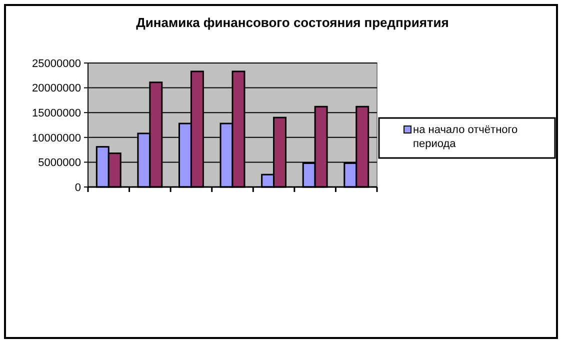 Image resolution: width=563 pixels, height=343 pixels. I want to click on chart-title: Динамика финансового состояния предприятия, so click(292, 22).